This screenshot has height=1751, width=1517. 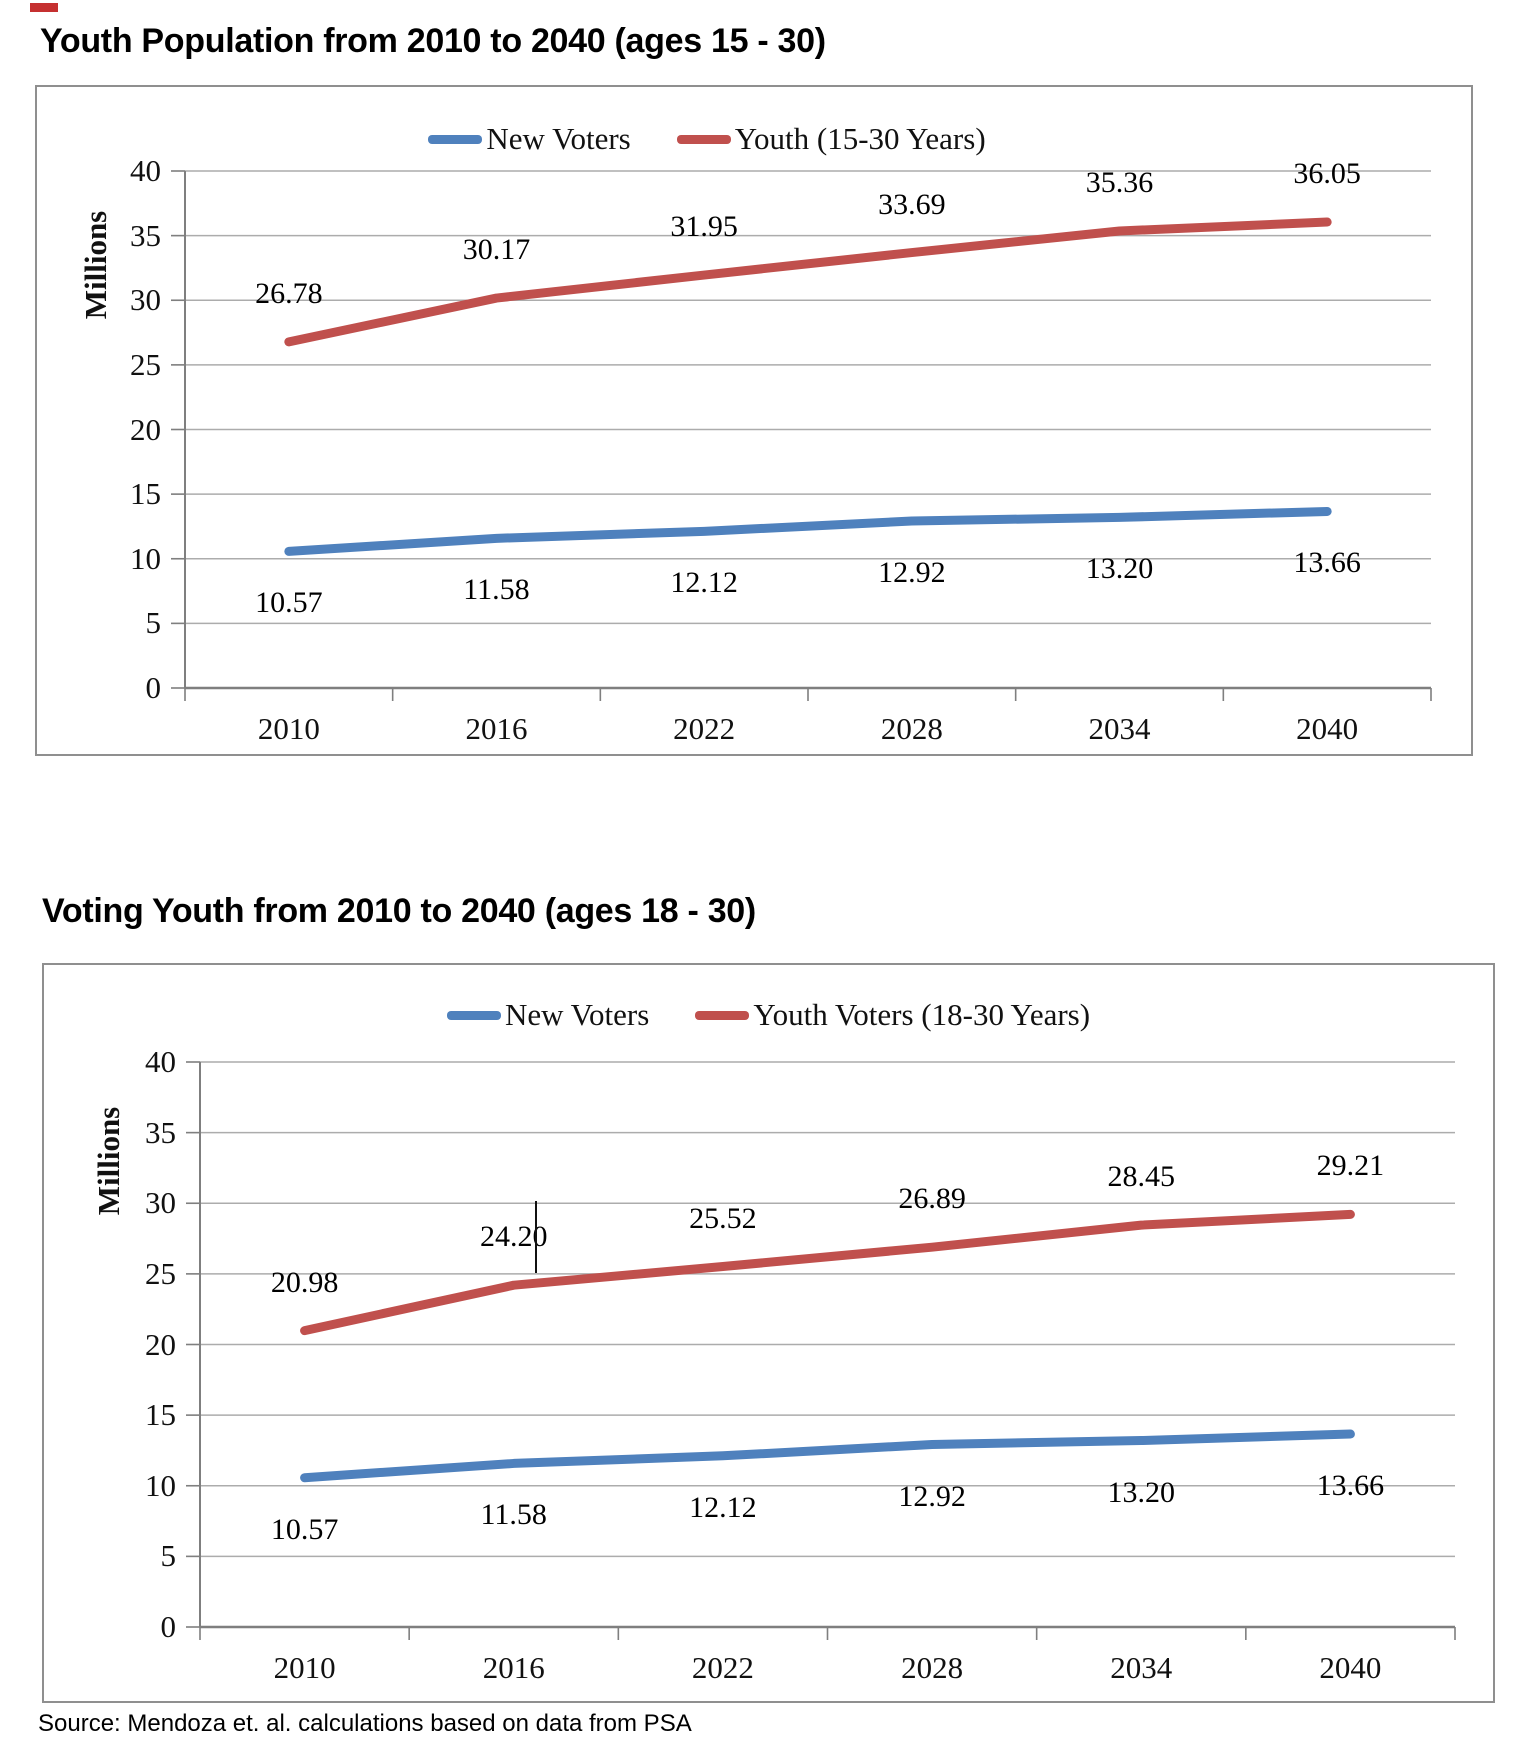 I want to click on legend-item: Youth Voters (18-30 Years), so click(x=892, y=1015).